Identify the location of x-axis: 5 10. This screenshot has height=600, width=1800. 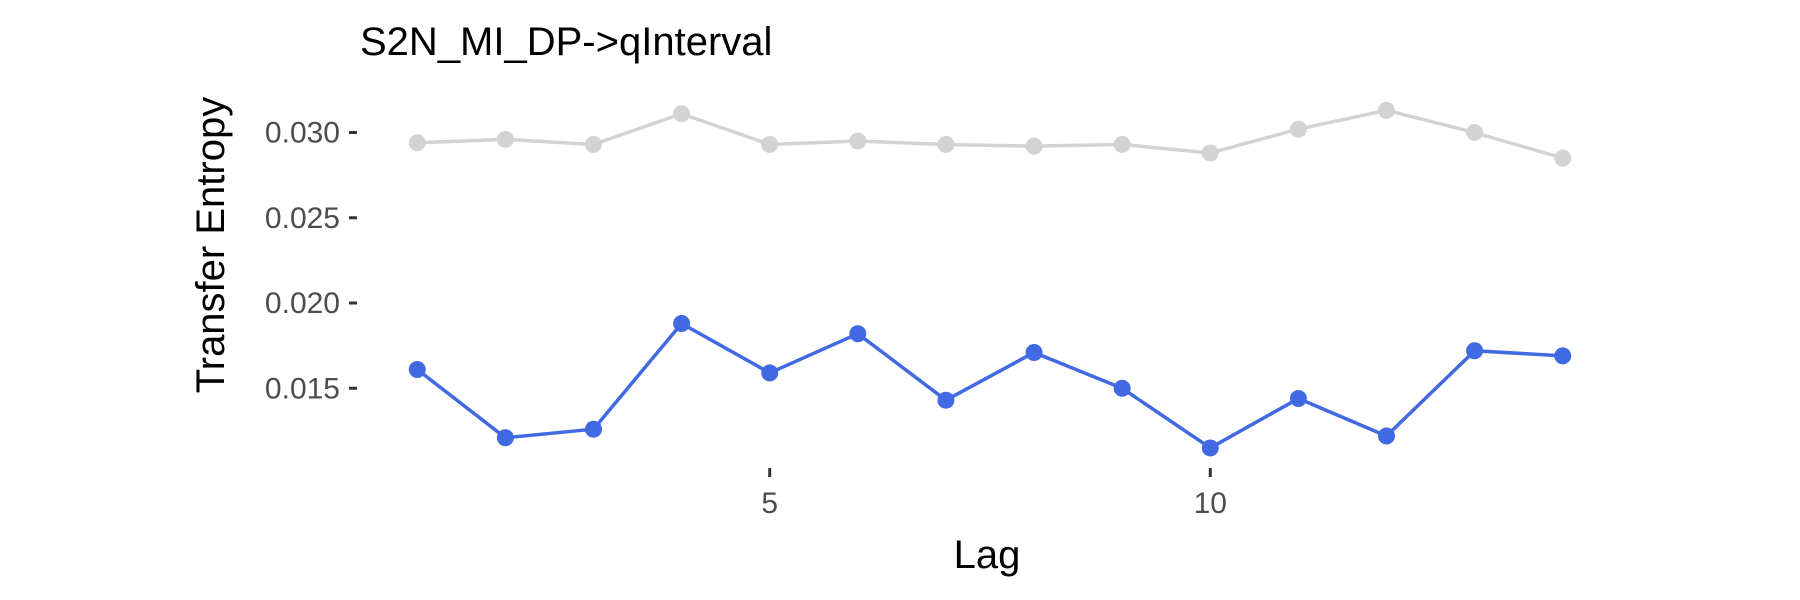
(994, 494).